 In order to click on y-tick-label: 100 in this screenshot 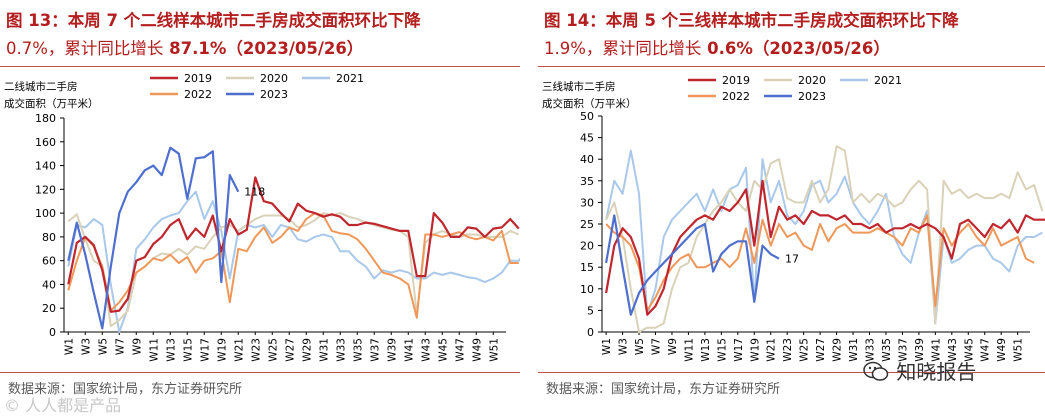, I will do `click(45, 213)`.